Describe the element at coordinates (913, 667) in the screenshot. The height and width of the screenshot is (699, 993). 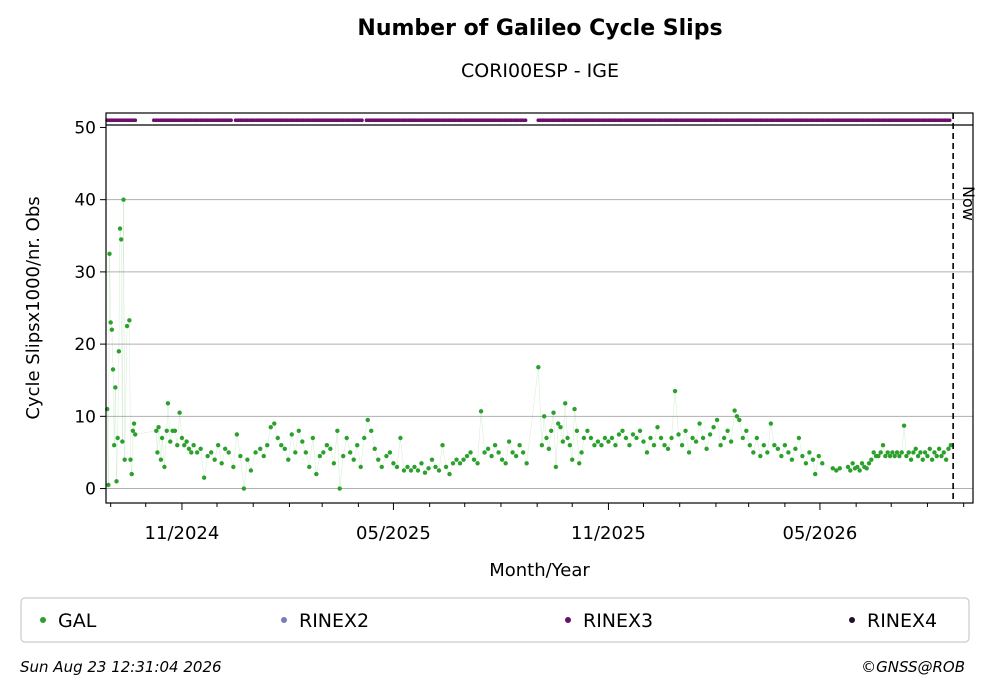
I see `footer-copyright: ©GNSS@ROB` at that location.